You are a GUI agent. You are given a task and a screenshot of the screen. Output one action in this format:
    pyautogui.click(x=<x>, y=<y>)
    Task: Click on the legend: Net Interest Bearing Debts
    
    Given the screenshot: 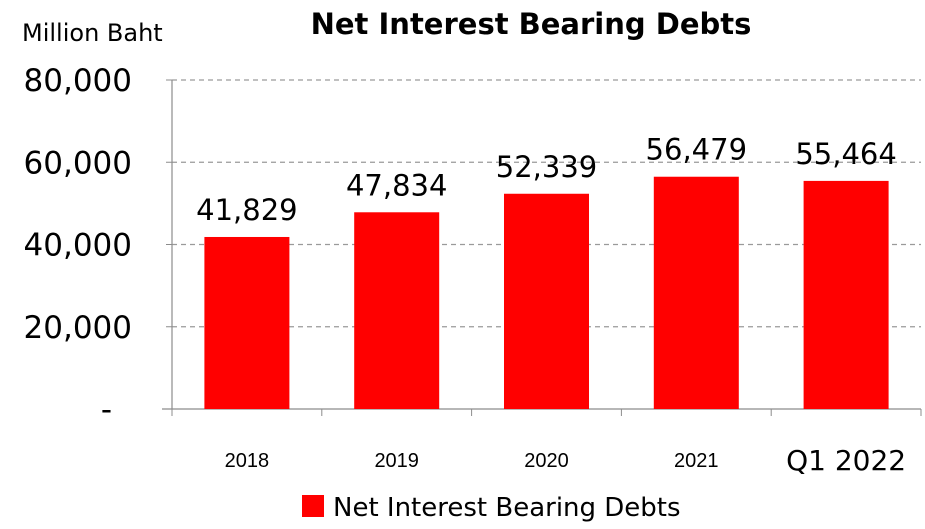 What is the action you would take?
    pyautogui.click(x=491, y=508)
    